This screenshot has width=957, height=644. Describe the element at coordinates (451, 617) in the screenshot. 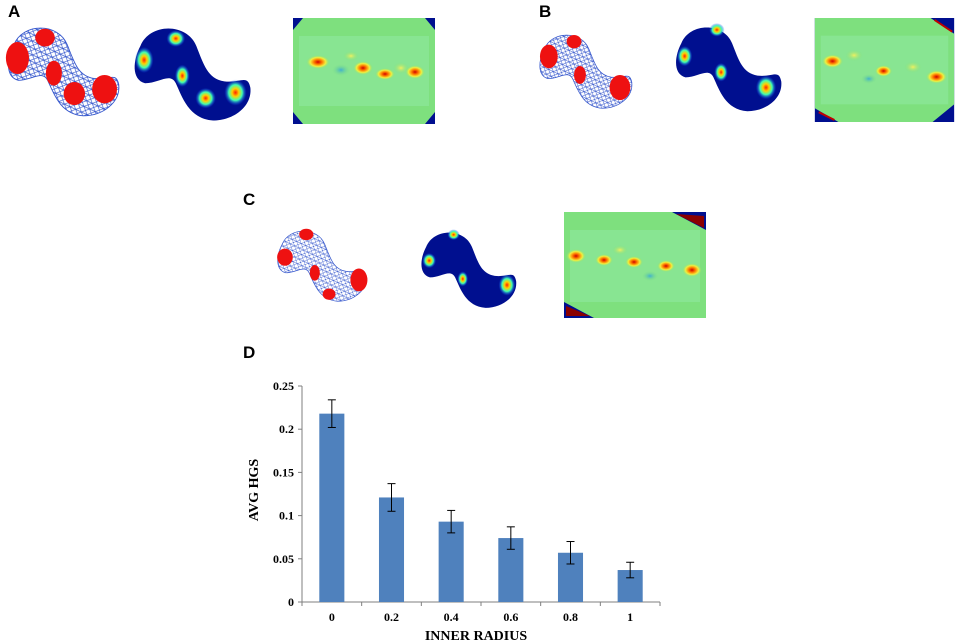

I see `x-tick-label: 0.4` at that location.